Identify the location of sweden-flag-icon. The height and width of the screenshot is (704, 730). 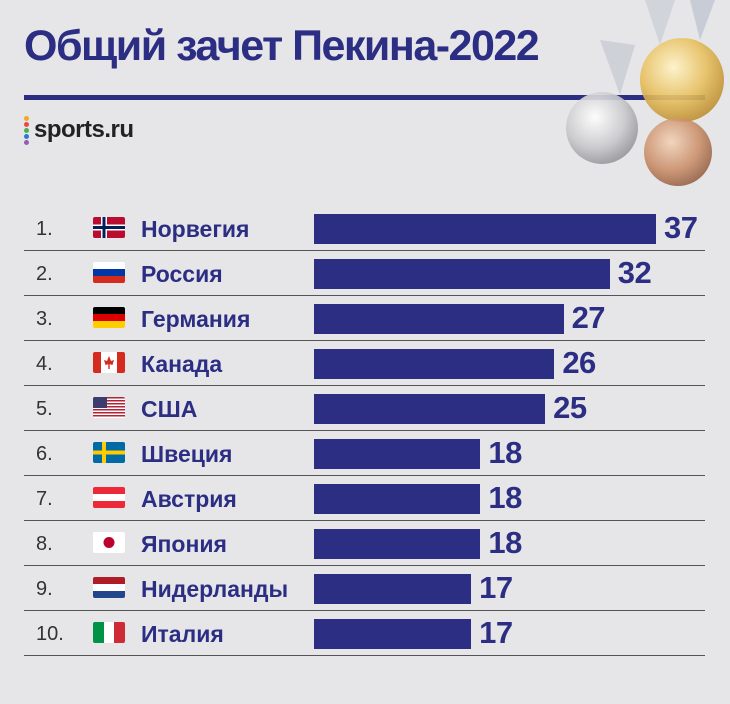
(109, 452).